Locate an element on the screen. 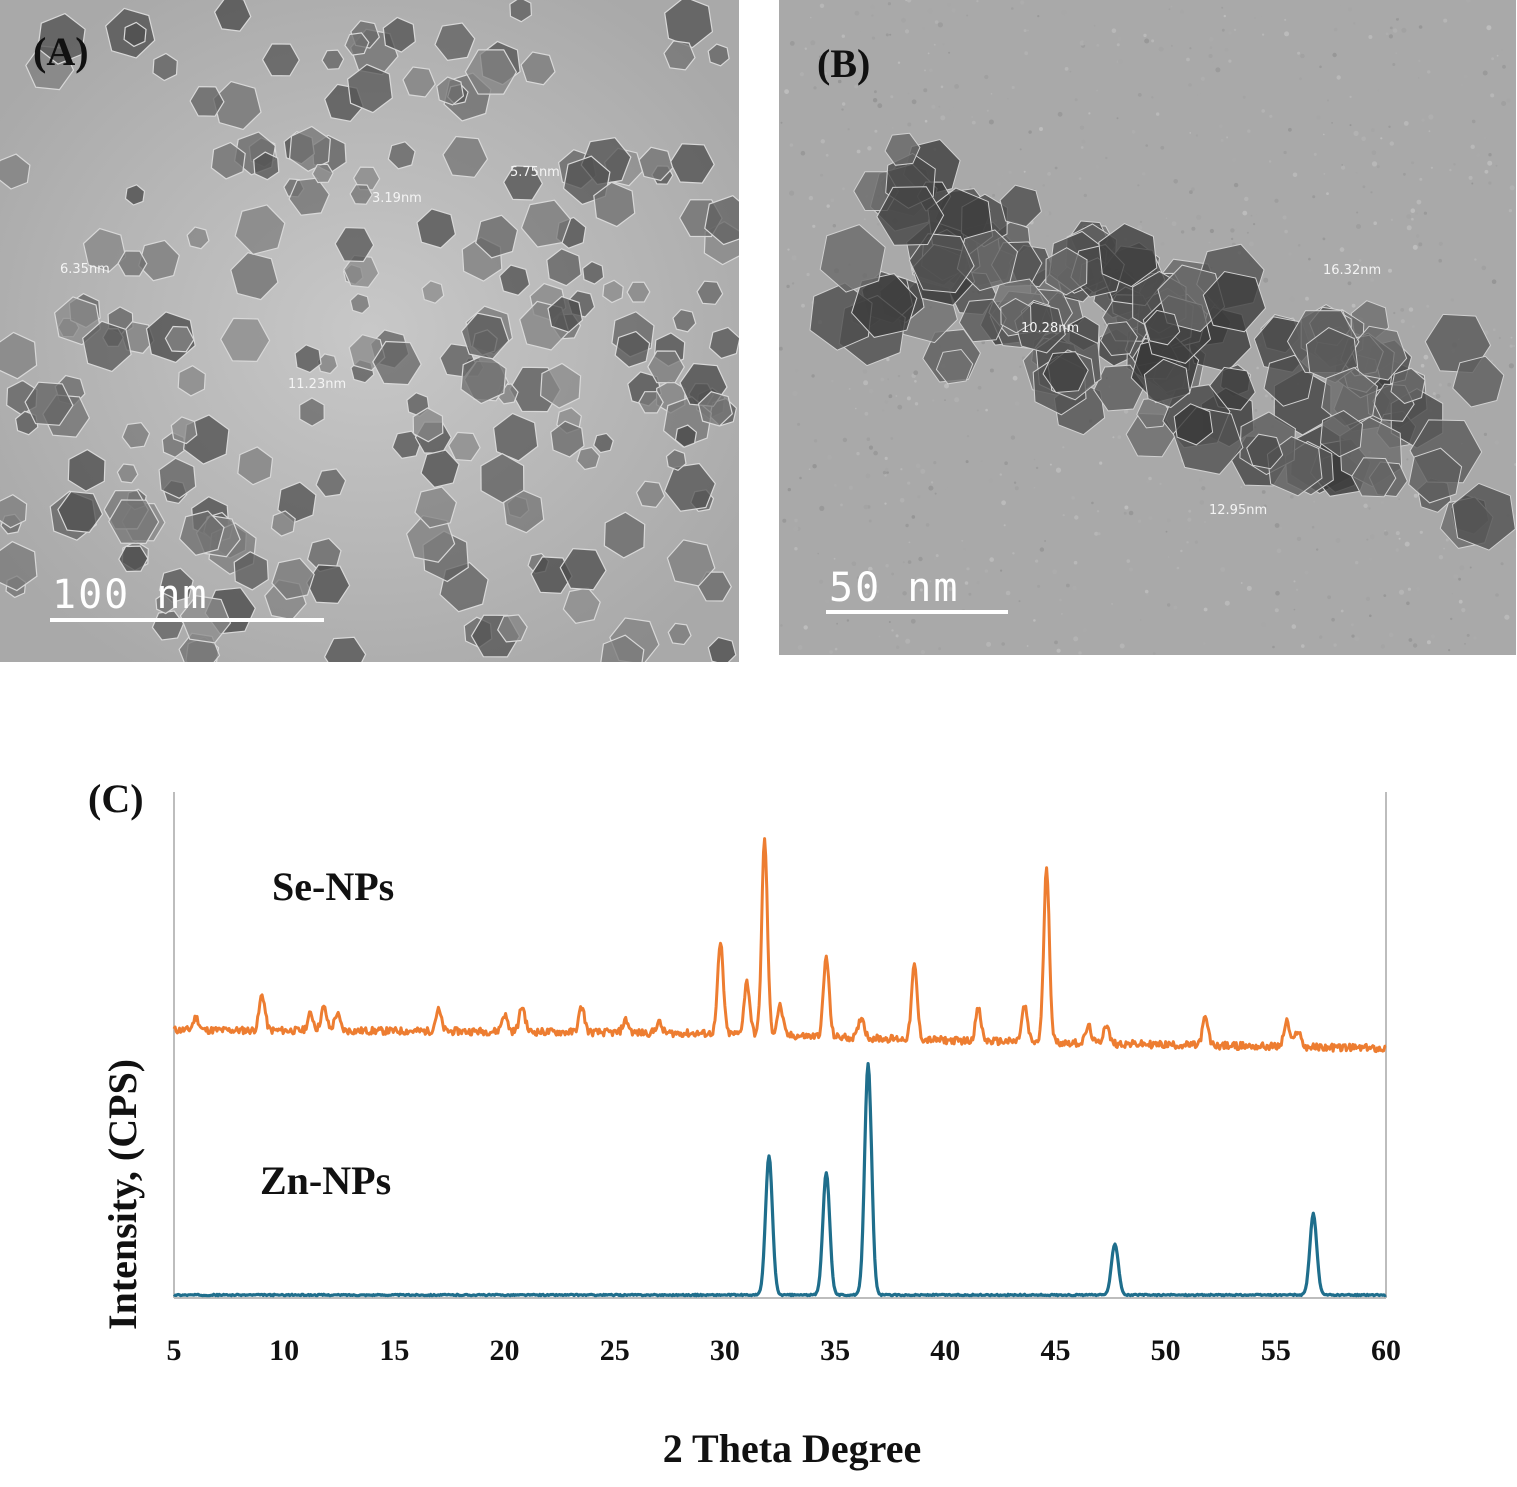  x-tick-label: 20 is located at coordinates (505, 1350).